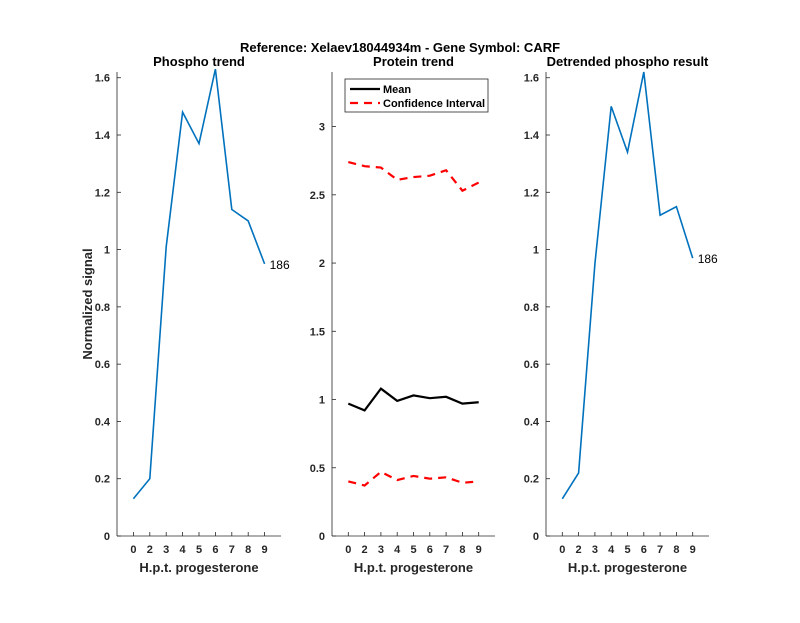 Image resolution: width=800 pixels, height=623 pixels. I want to click on series-line-mean, so click(413, 399).